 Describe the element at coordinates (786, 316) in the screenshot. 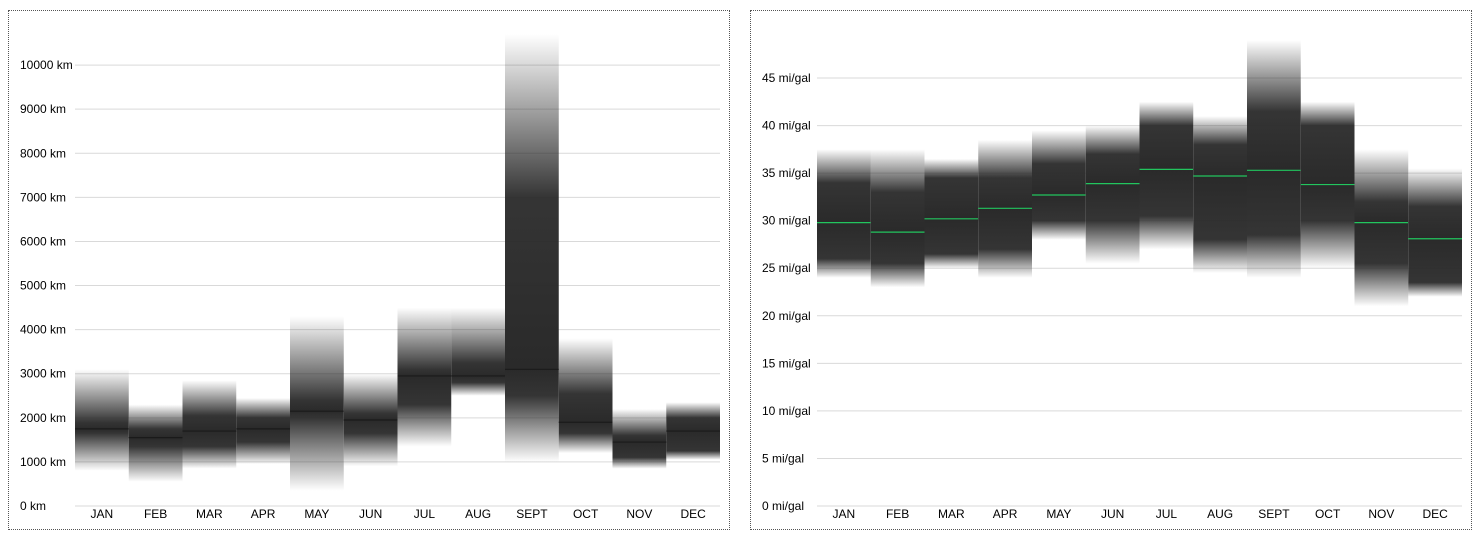

I see `y-tick-label: 20 mi/gal` at that location.